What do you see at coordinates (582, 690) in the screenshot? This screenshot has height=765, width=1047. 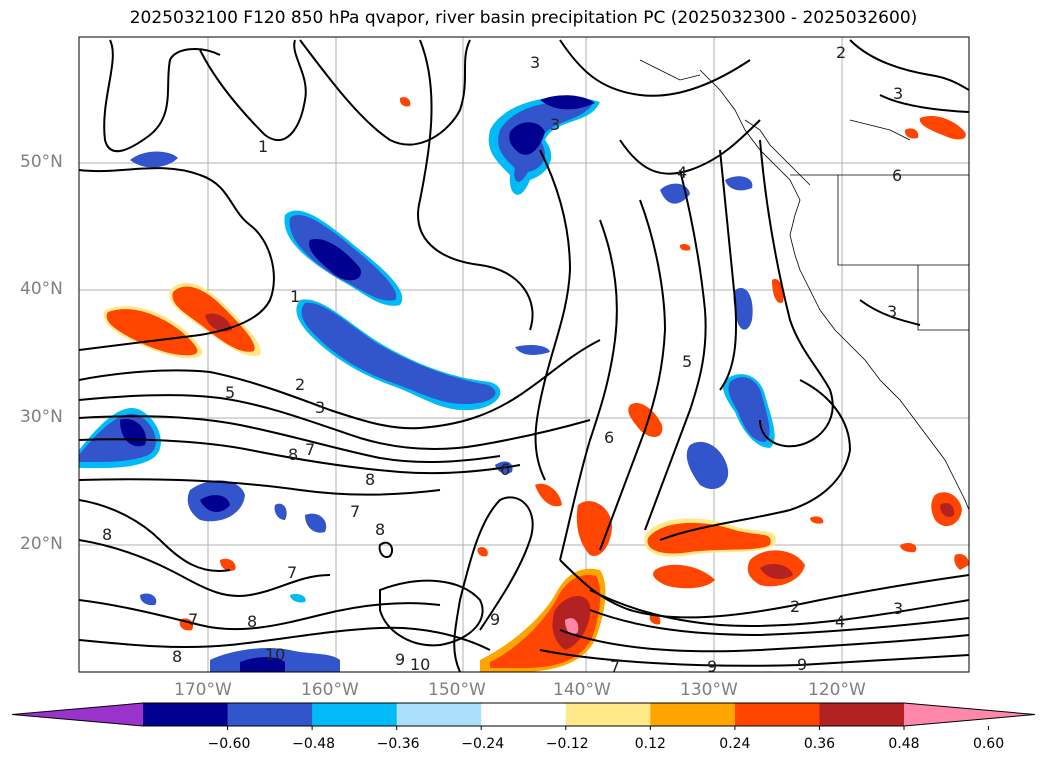 I see `lon-label: 140°W` at bounding box center [582, 690].